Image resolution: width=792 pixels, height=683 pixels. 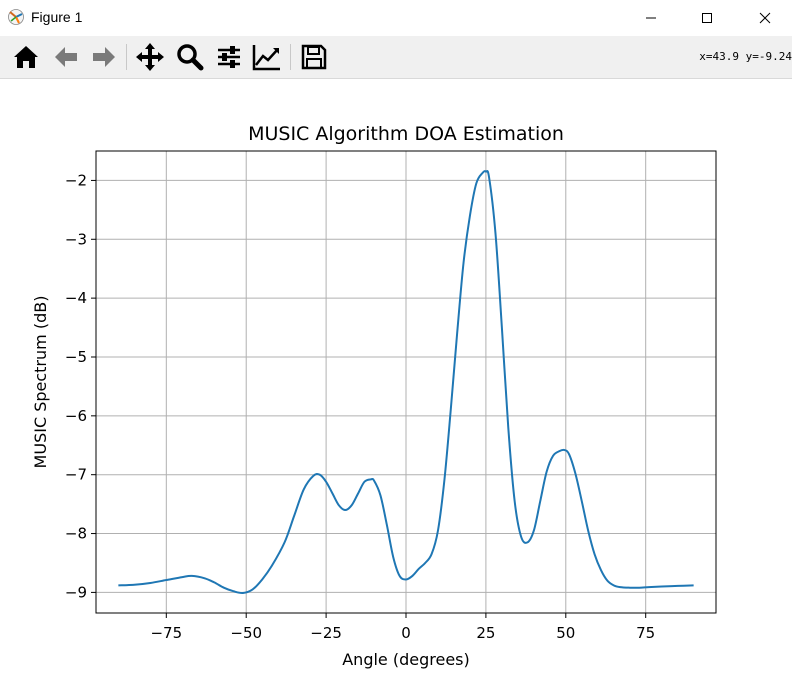 What do you see at coordinates (396, 18) in the screenshot?
I see `window-titlebar: Figure 1` at bounding box center [396, 18].